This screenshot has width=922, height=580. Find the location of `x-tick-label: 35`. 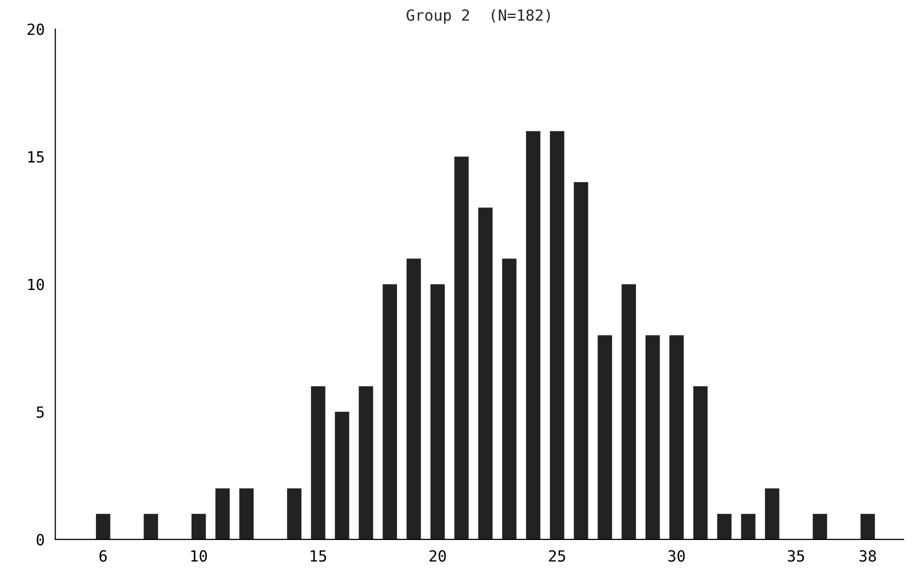

x-tick-label: 35 is located at coordinates (796, 556).